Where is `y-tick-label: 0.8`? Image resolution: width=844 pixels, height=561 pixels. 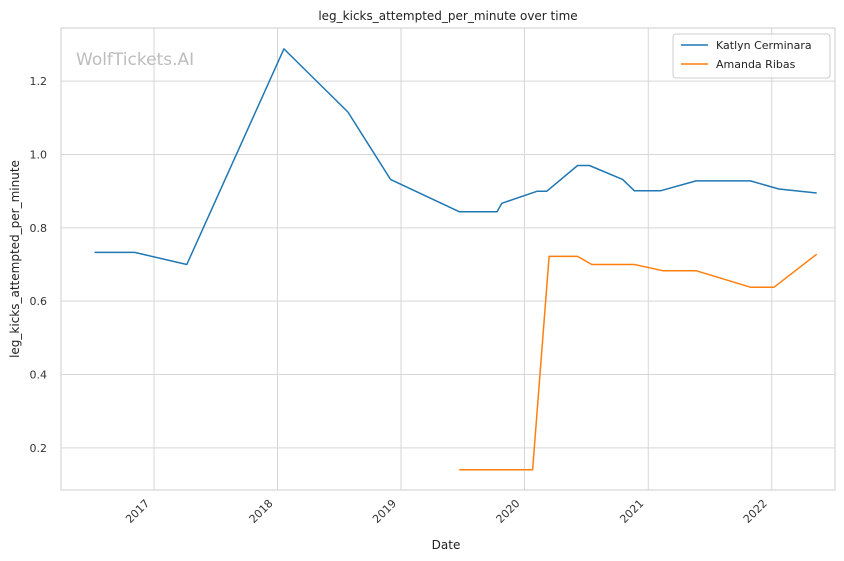
y-tick-label: 0.8 is located at coordinates (39, 228).